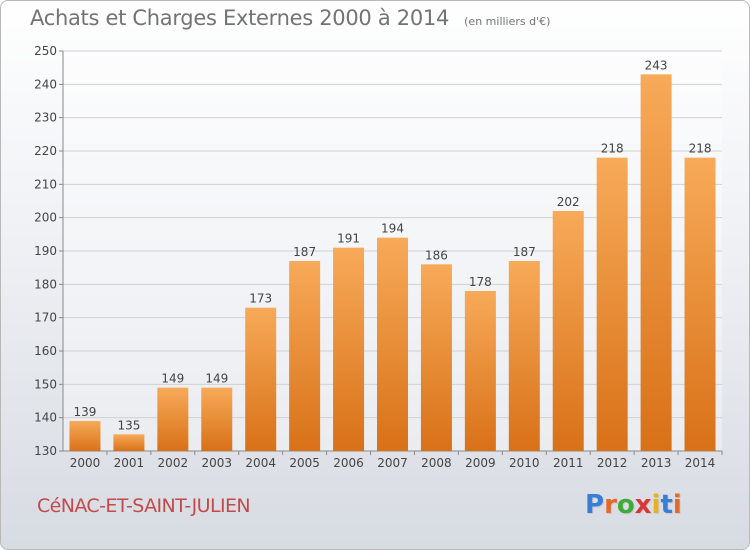 This screenshot has width=750, height=550. I want to click on bar-value-label: 135, so click(128, 425).